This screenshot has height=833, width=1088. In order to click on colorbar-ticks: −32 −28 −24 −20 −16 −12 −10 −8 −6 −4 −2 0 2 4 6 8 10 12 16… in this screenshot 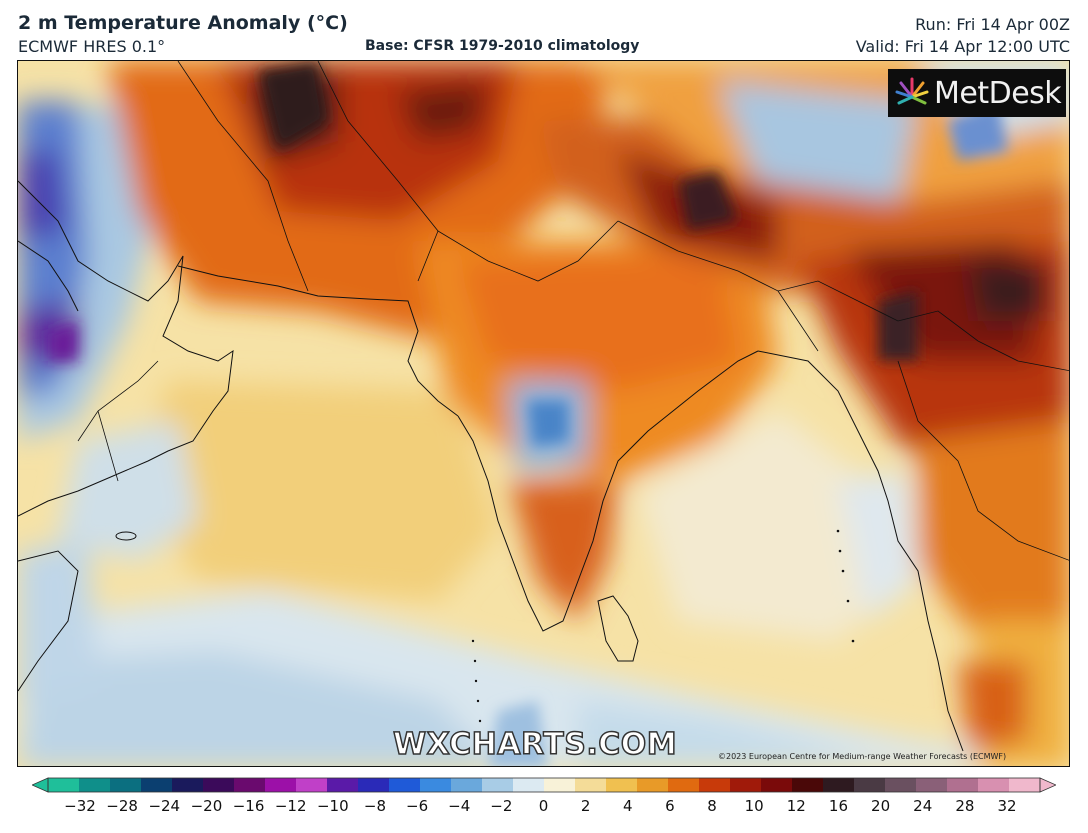, I will do `click(544, 807)`.